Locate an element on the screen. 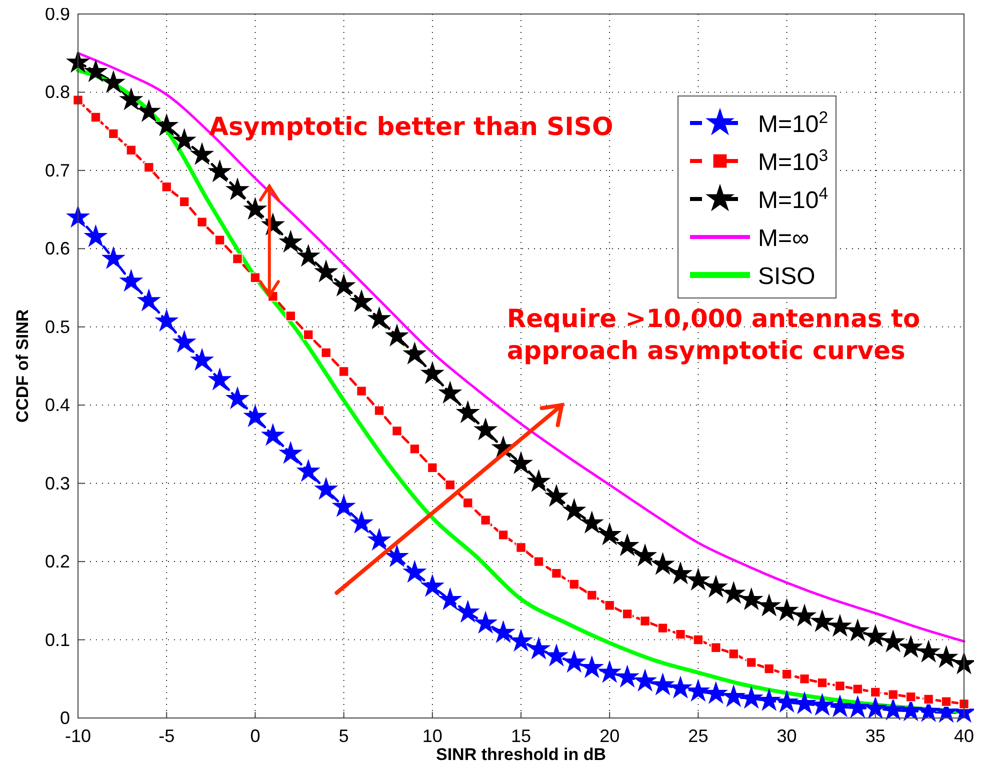 This screenshot has height=772, width=982. y-tick-label: 0.5 is located at coordinates (57, 326).